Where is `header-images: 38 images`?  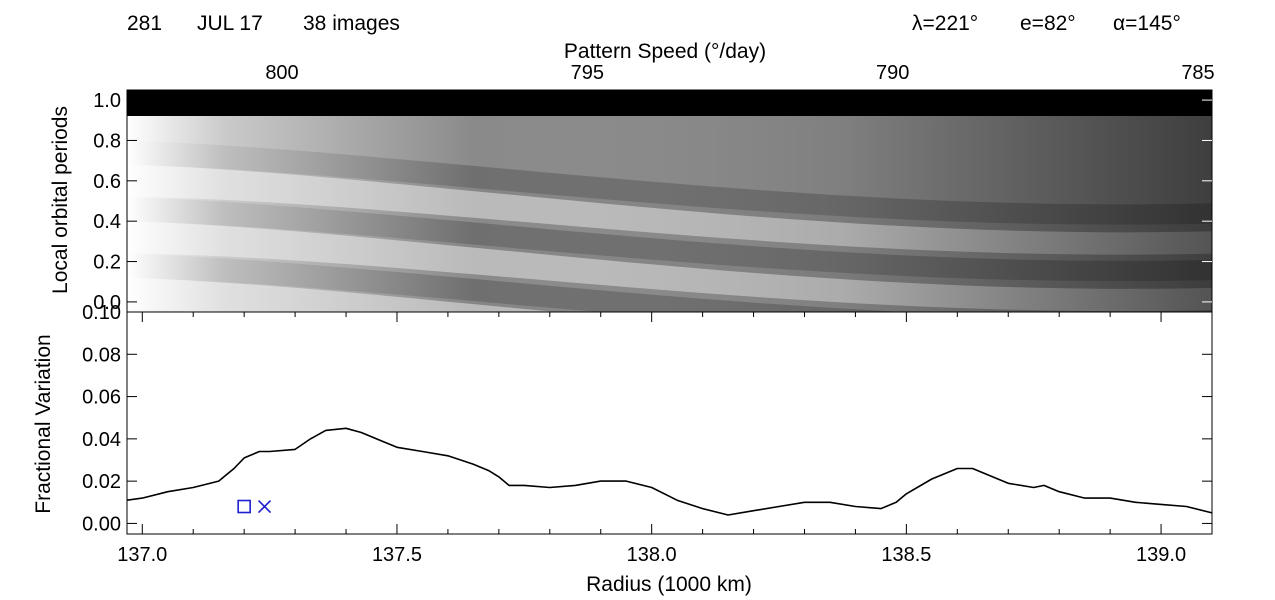 header-images: 38 images is located at coordinates (351, 23).